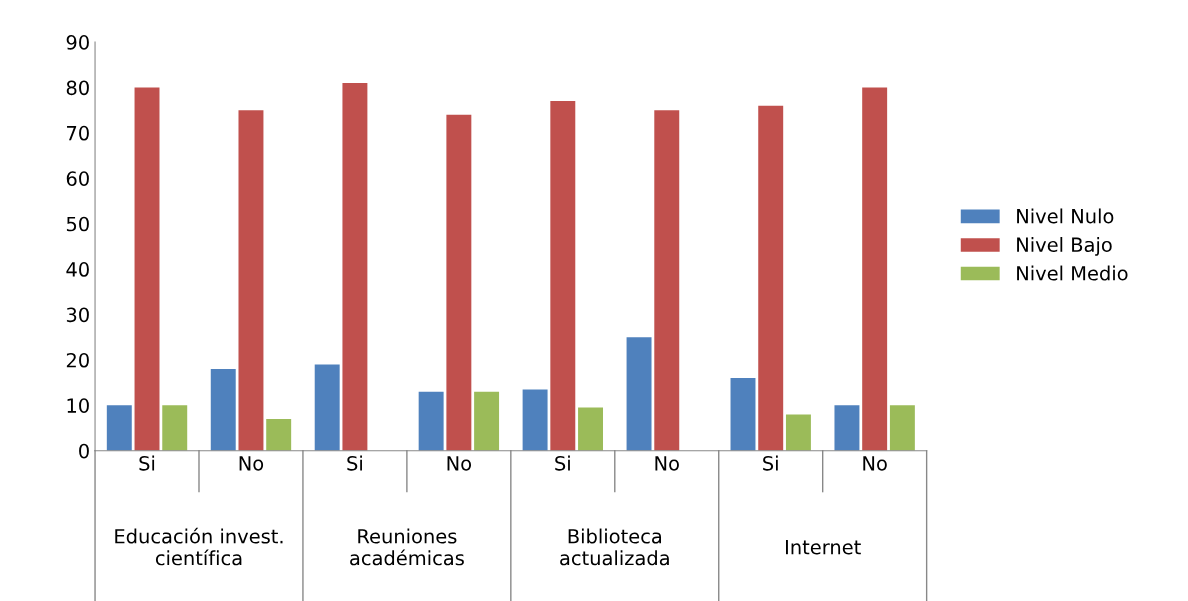 Image resolution: width=1188 pixels, height=601 pixels. What do you see at coordinates (77, 315) in the screenshot?
I see `y-tick-label: 30` at bounding box center [77, 315].